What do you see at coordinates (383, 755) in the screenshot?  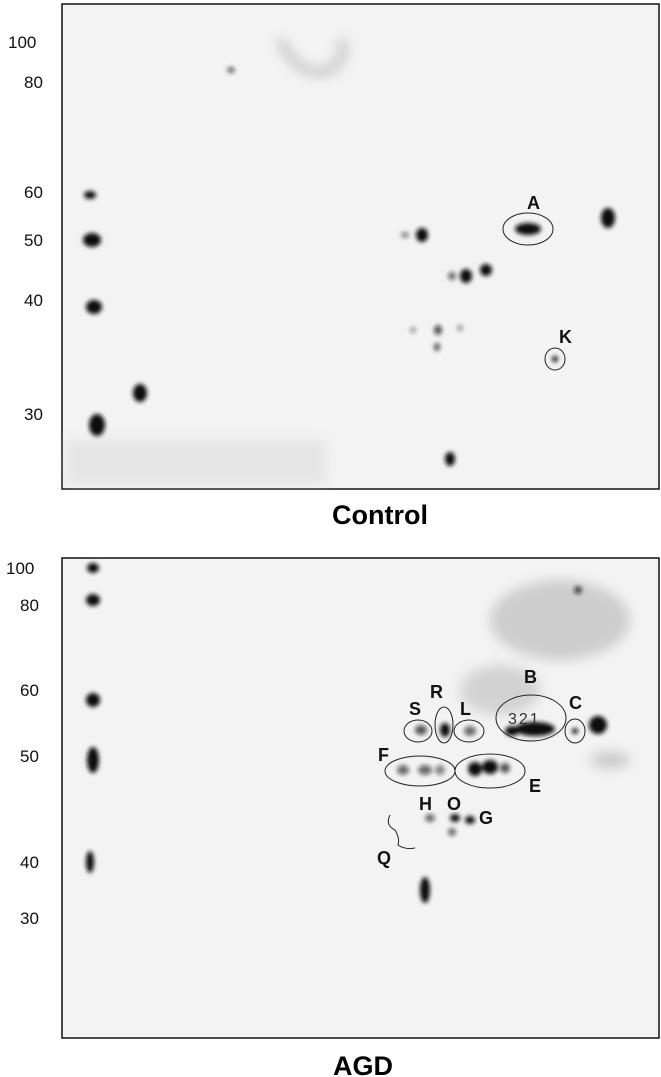 I see `spot-label: F` at bounding box center [383, 755].